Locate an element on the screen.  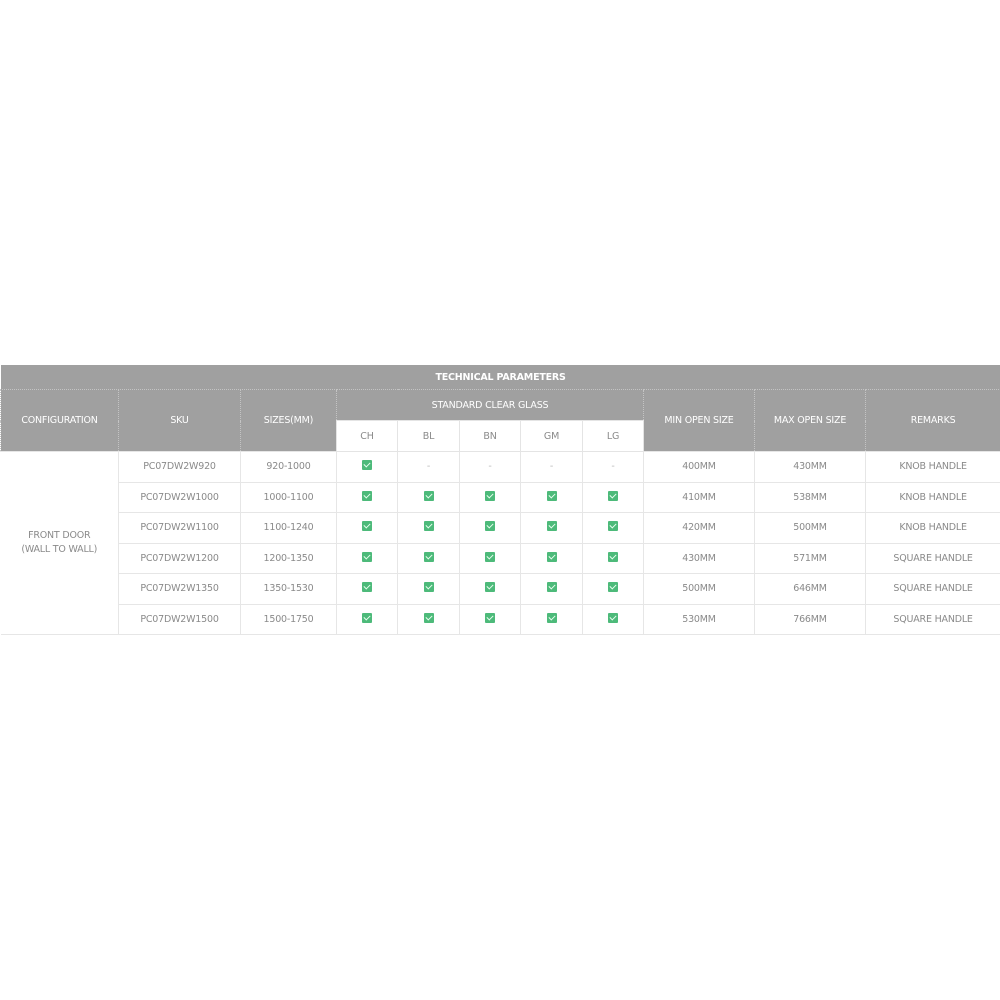
header-max-open-size: MAX OPEN SIZE is located at coordinates (810, 420).